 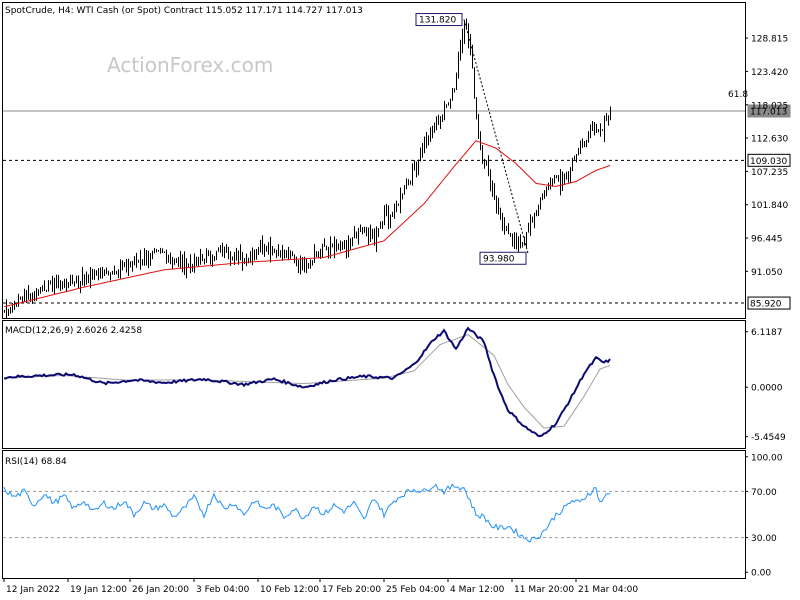 What do you see at coordinates (767, 273) in the screenshot?
I see `price-tick-label: 91.050` at bounding box center [767, 273].